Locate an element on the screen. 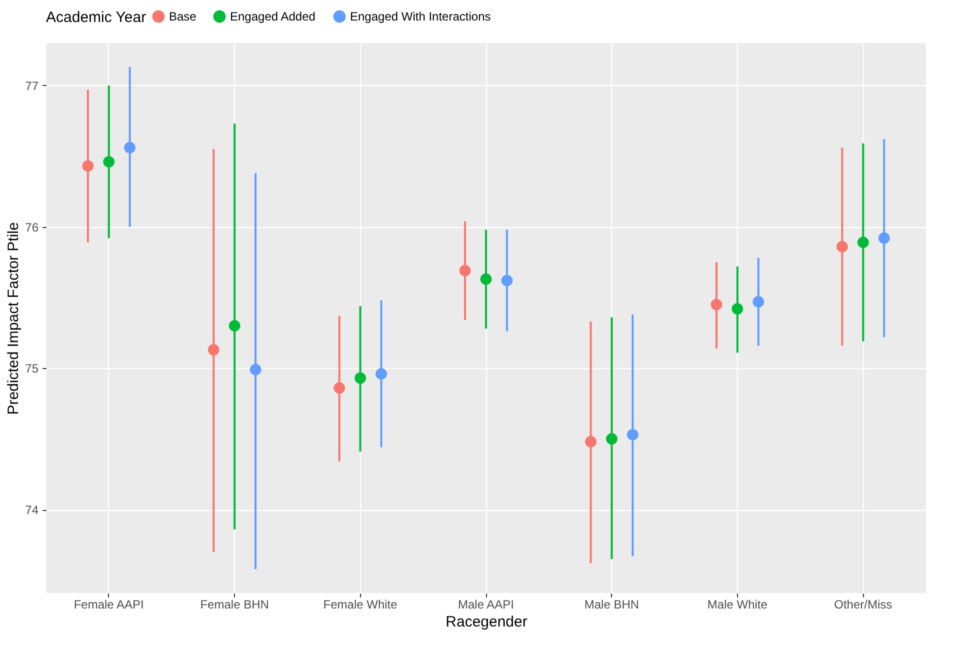 The image size is (959, 653). y-tick-label: 77 is located at coordinates (32, 85).